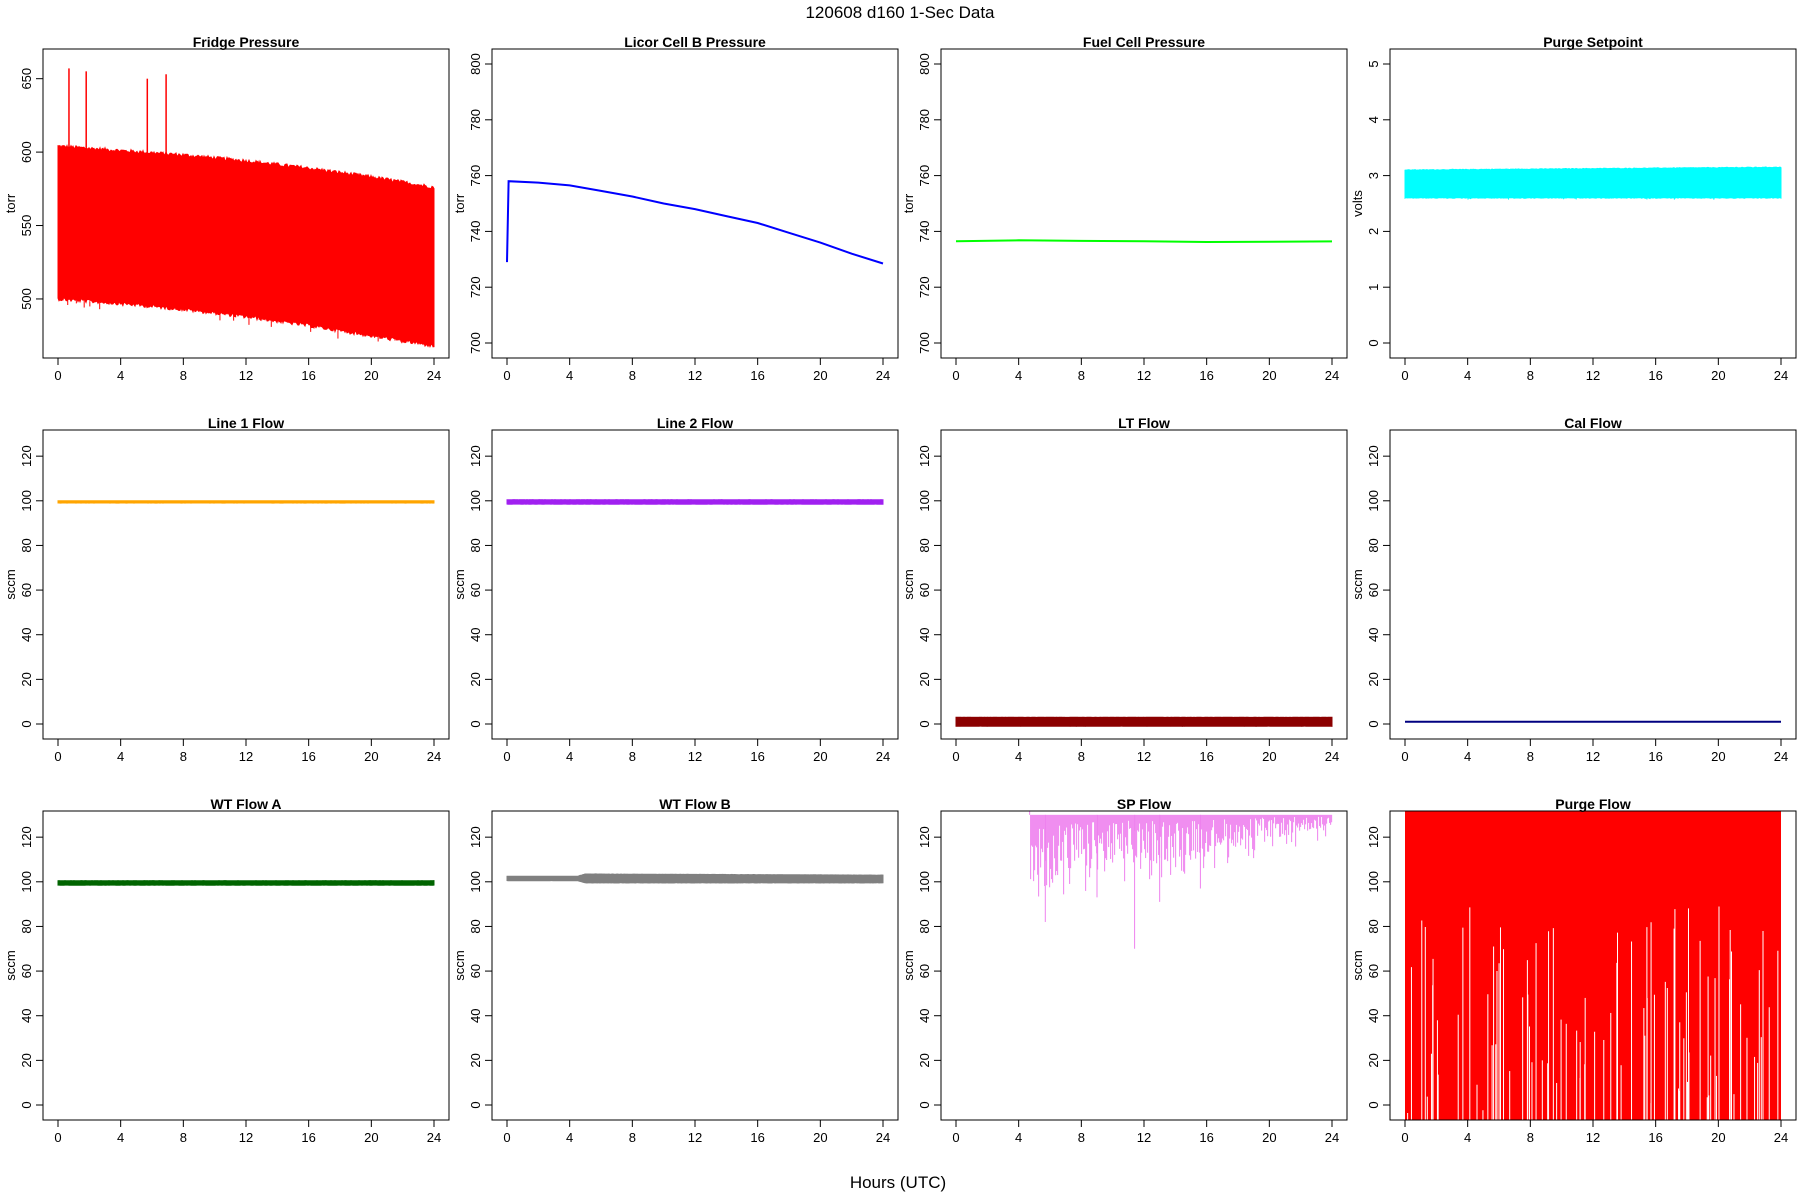 Image resolution: width=1800 pixels, height=1200 pixels. What do you see at coordinates (1373, 287) in the screenshot?
I see `y-tick-label: 1` at bounding box center [1373, 287].